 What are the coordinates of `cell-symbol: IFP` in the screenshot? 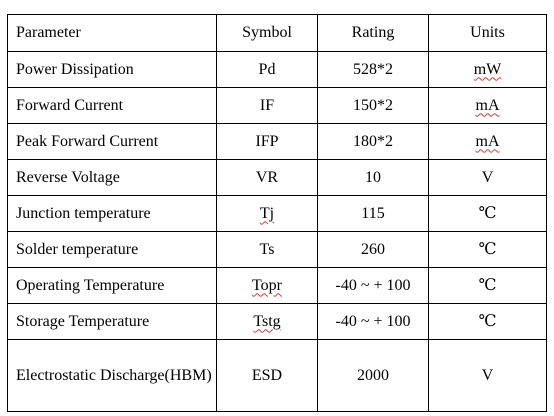 It's located at (267, 141).